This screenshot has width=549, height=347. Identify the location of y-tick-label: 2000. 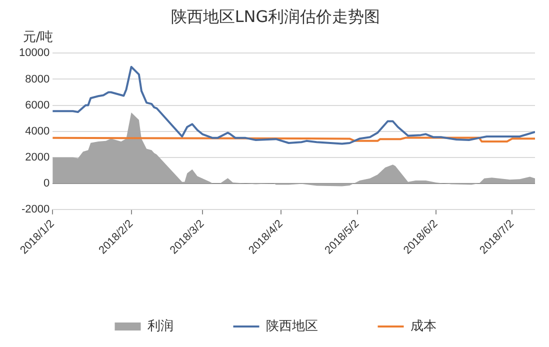
(37, 157).